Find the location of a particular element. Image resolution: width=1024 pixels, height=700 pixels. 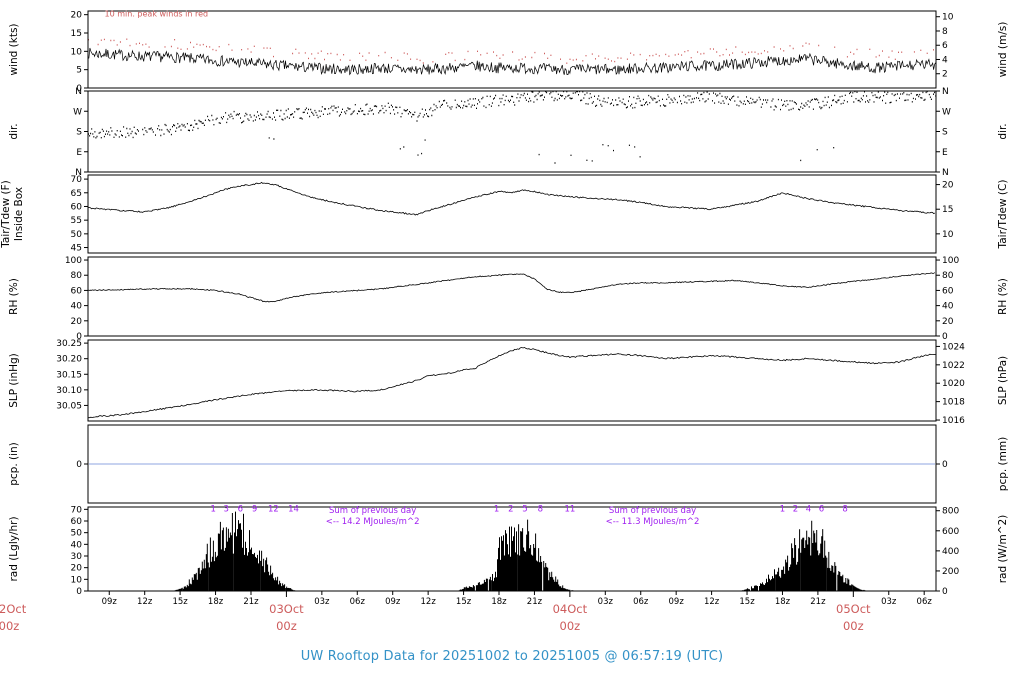

y-tick-label-right: 4 is located at coordinates (945, 60).